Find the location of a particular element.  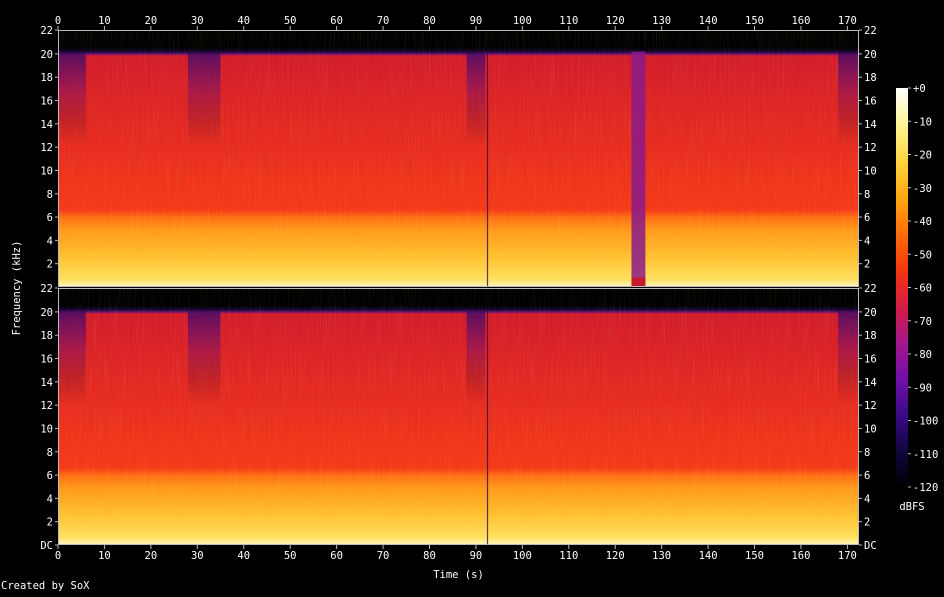

x-tick-label-top: 20 is located at coordinates (151, 21).